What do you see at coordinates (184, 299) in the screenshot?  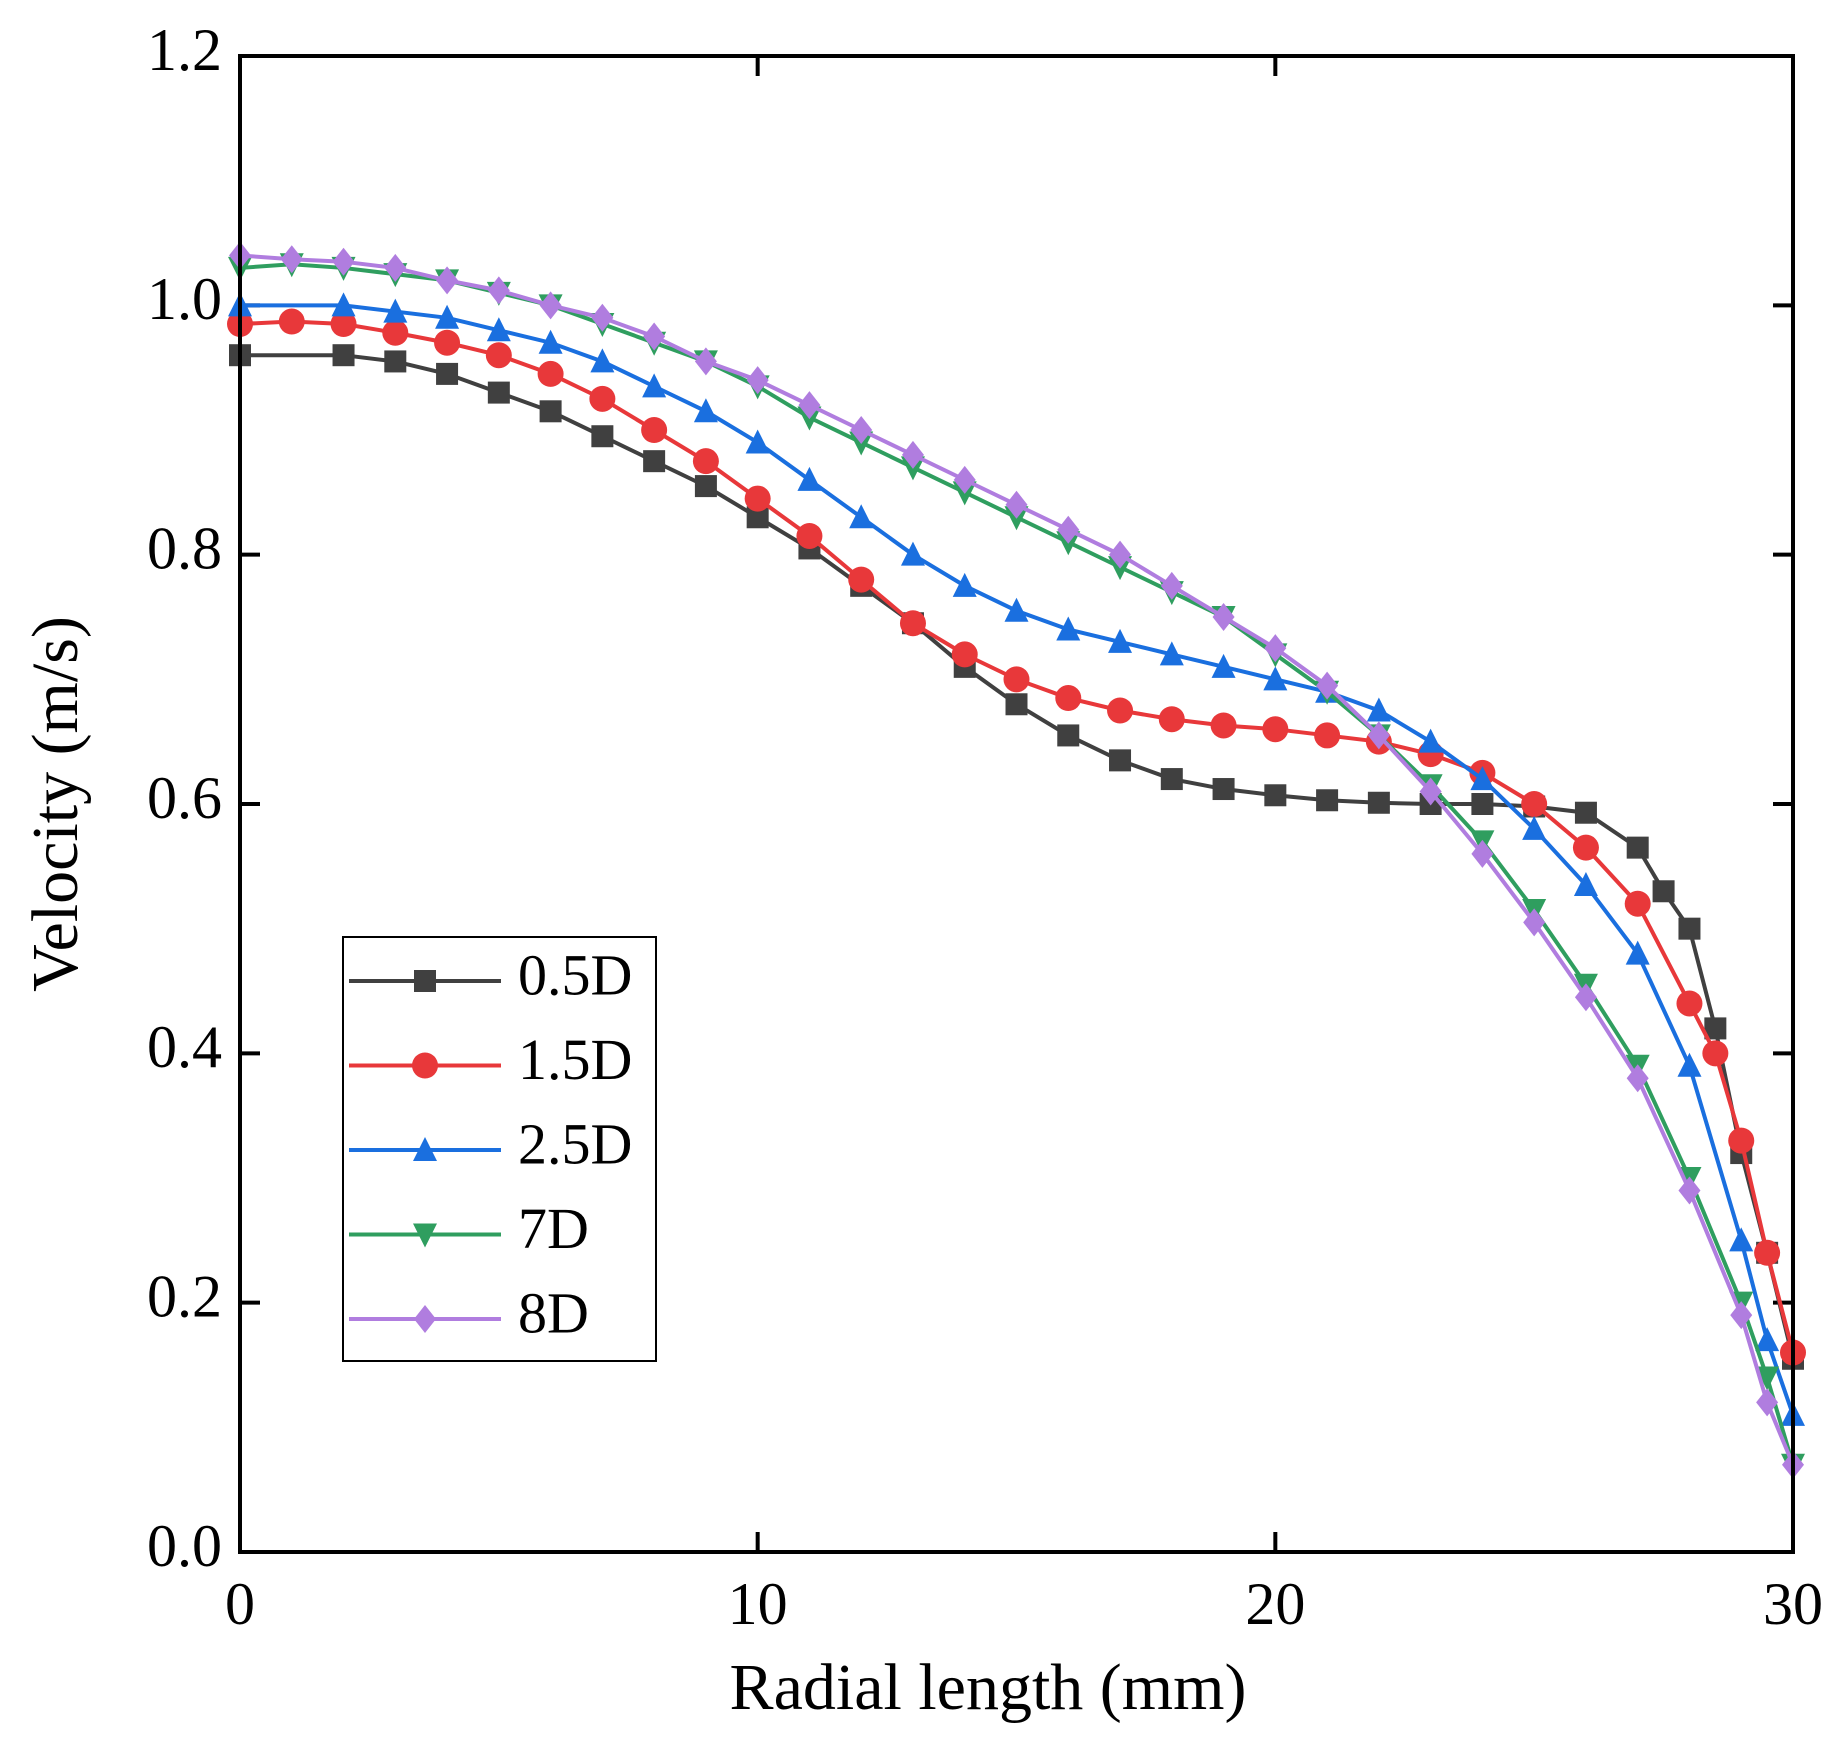 I see `y-tick-label: 1.0` at bounding box center [184, 299].